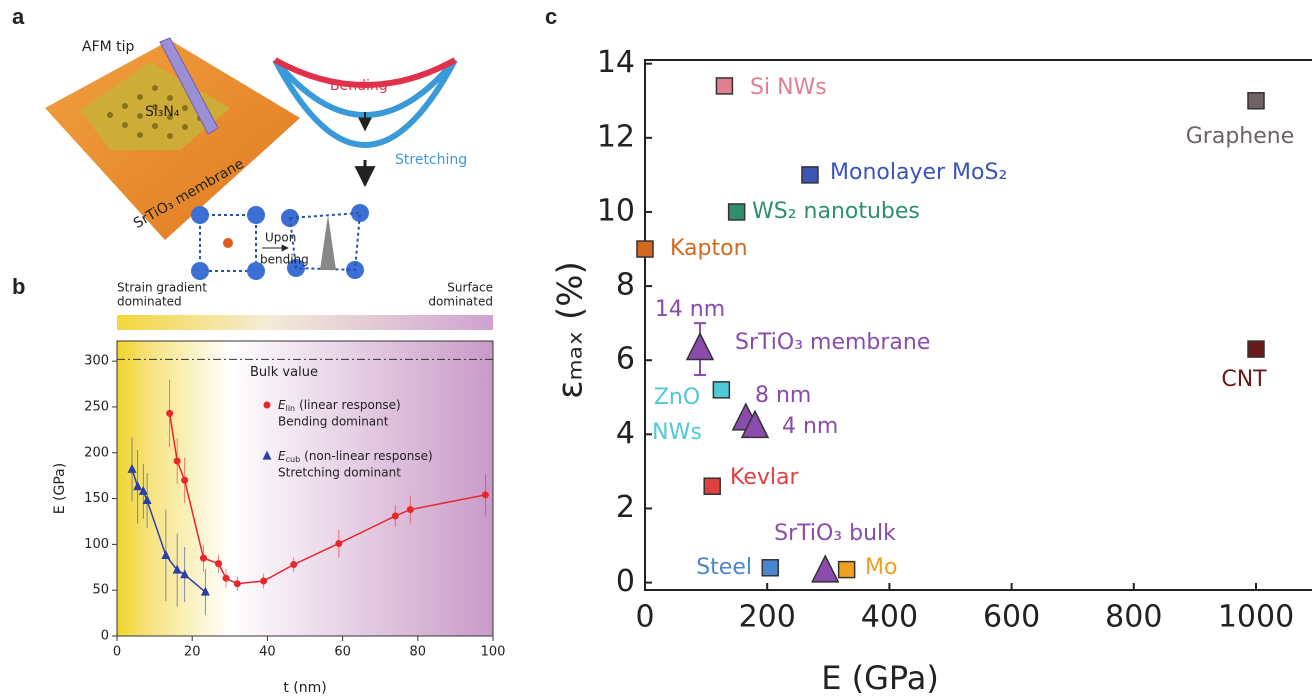 This screenshot has width=1312, height=700. Describe the element at coordinates (1011, 617) in the screenshot. I see `x-tick-label: 600` at that location.